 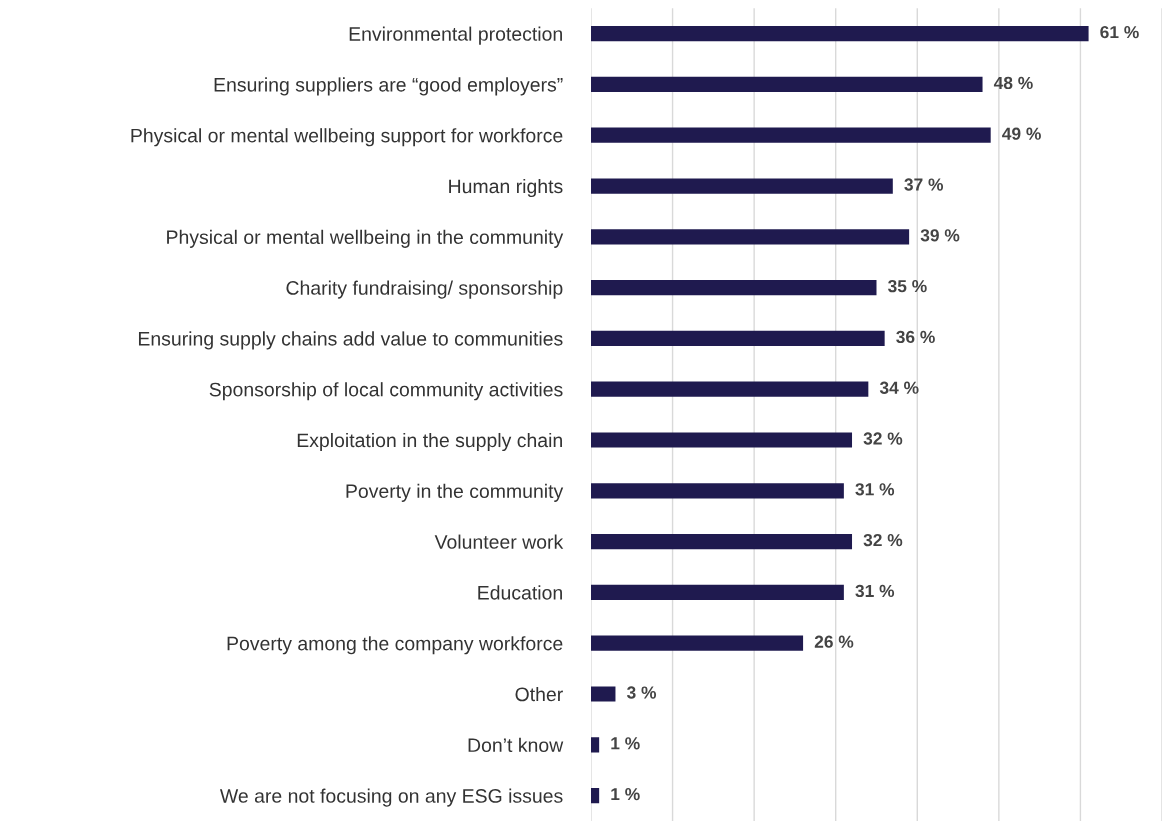 I want to click on y-tick-label: Volunteer work, so click(x=499, y=541).